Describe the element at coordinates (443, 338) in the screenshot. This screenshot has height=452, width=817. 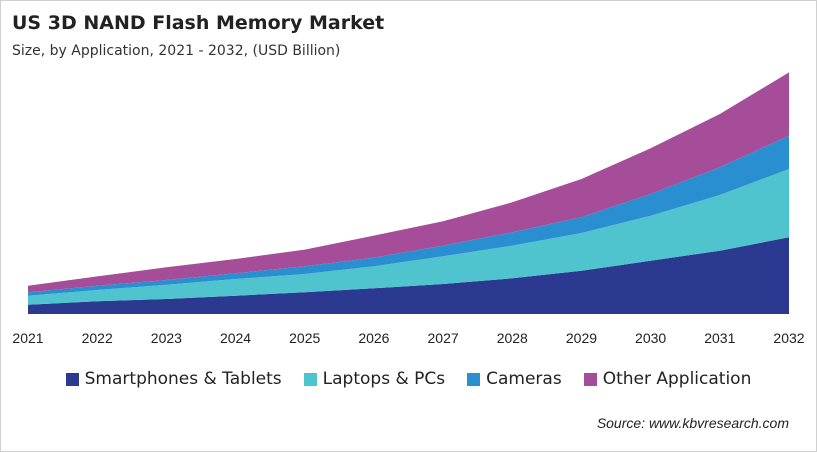
I see `x-tick-label: 2027` at that location.